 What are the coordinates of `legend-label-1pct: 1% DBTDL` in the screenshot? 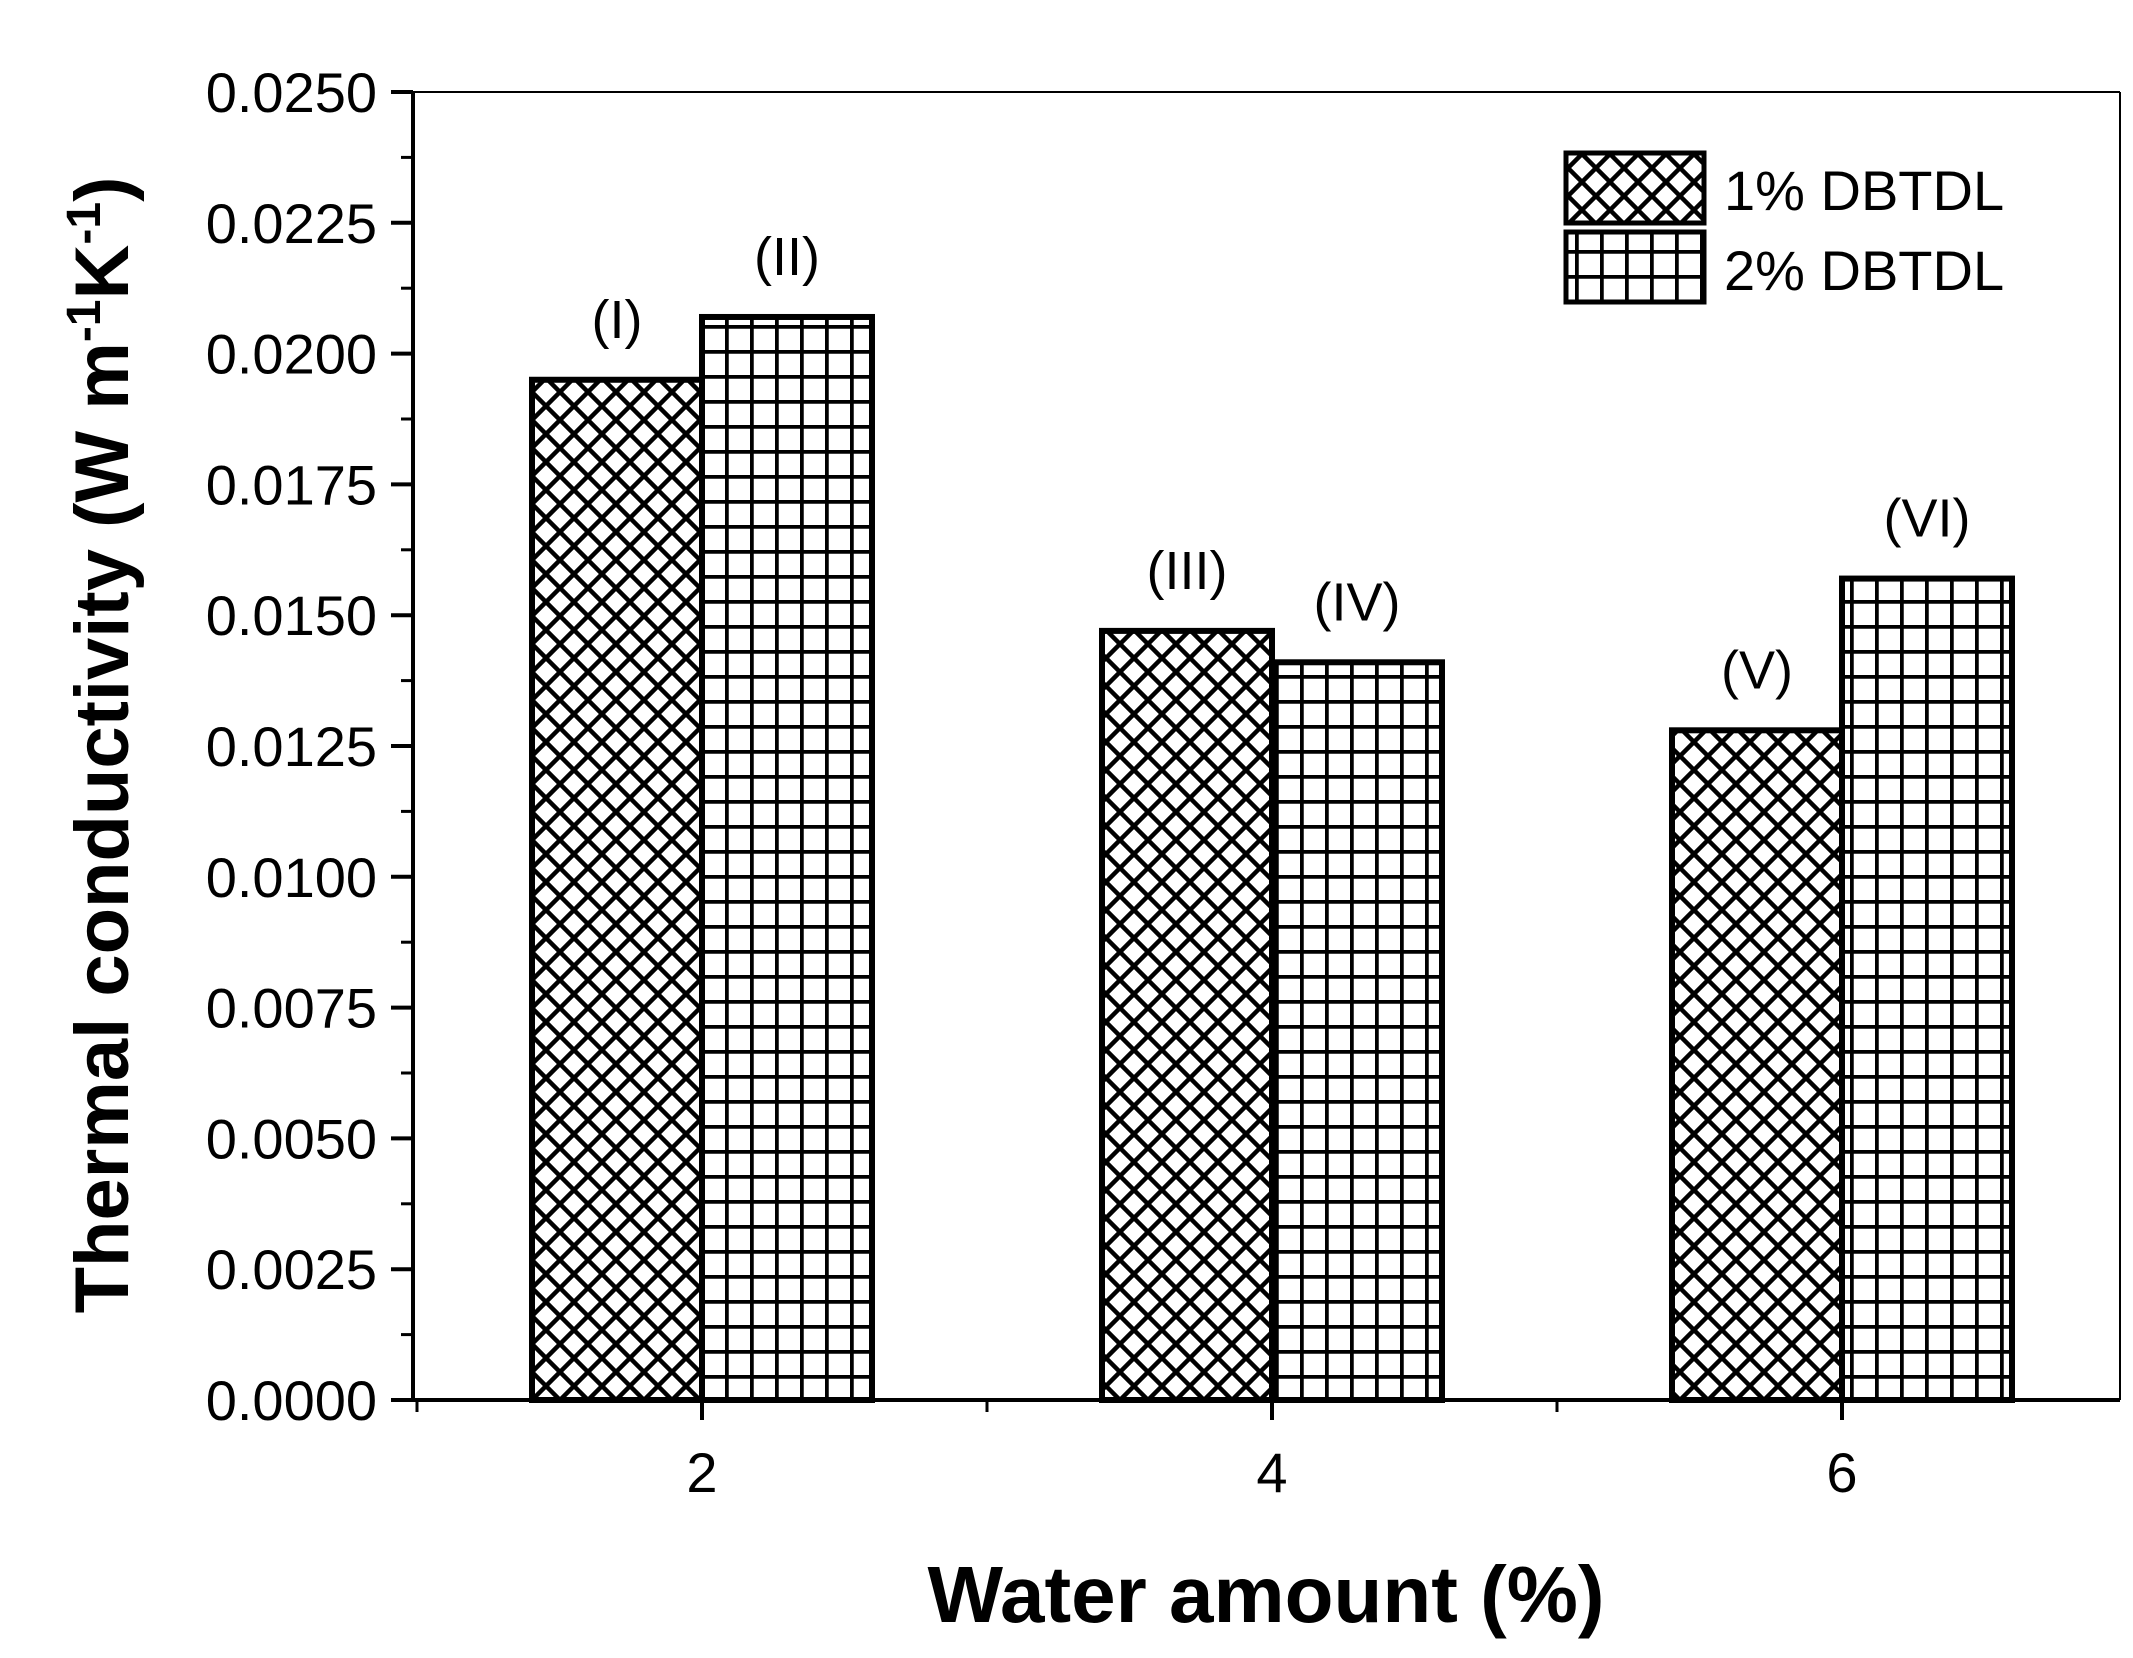 It's located at (1864, 190).